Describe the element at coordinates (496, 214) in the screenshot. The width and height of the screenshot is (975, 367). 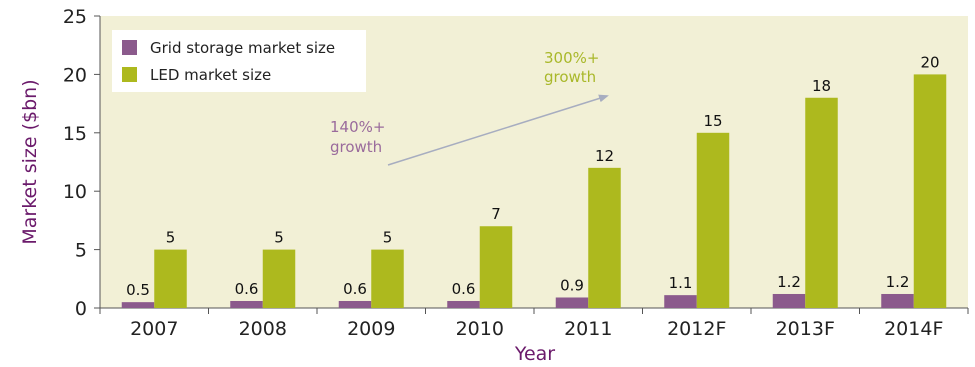
I see `data-label-led: 7` at that location.